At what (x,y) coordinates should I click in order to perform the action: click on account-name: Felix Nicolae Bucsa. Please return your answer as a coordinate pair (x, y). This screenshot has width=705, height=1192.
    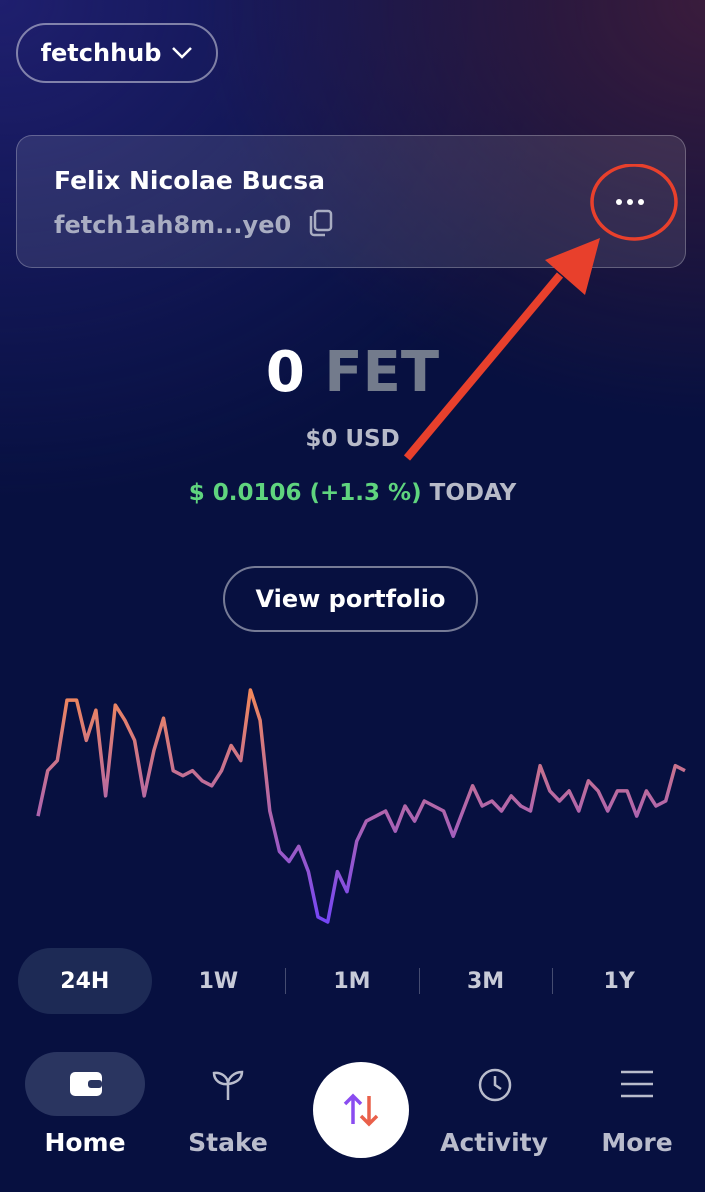
    Looking at the image, I should click on (189, 180).